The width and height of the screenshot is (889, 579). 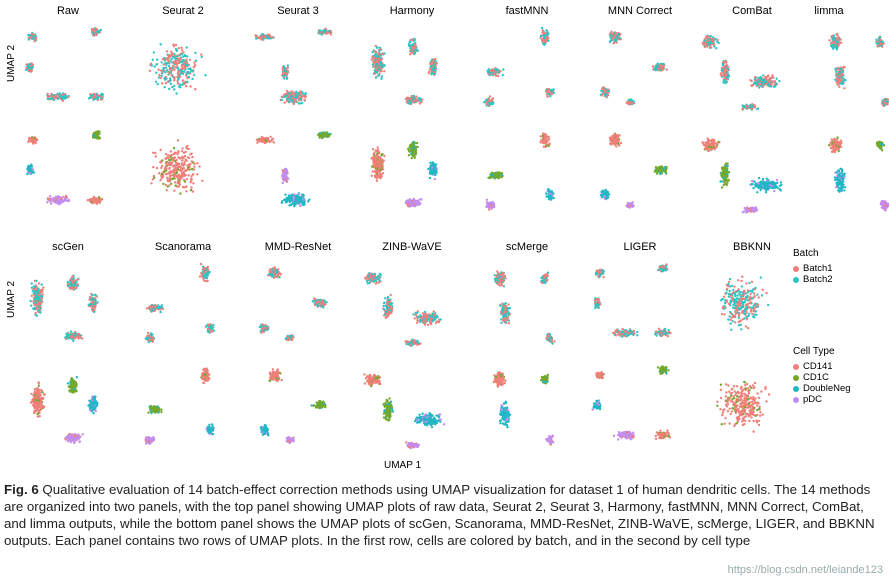 I want to click on batch-legend-item: Batch2, so click(x=813, y=279).